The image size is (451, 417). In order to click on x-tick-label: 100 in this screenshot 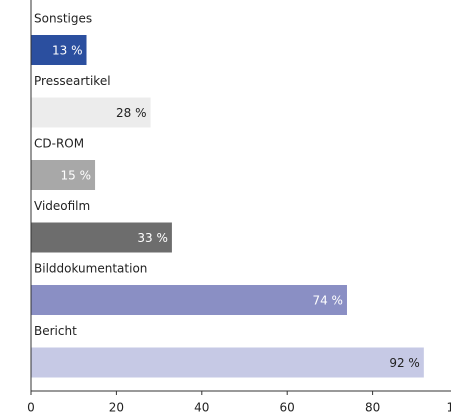, I will do `click(449, 408)`.